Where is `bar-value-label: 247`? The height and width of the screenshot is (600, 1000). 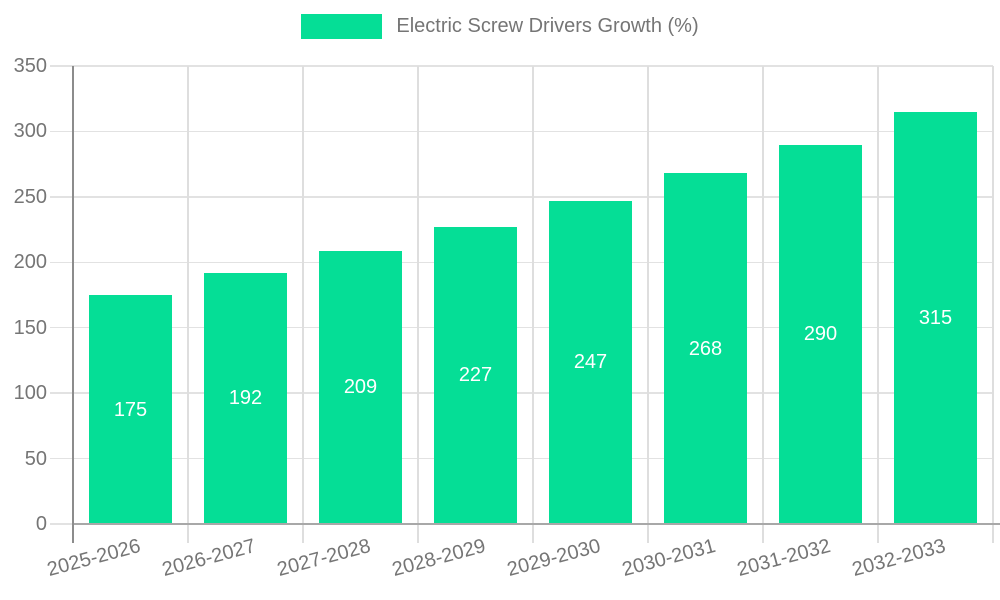 bar-value-label: 247 is located at coordinates (590, 362).